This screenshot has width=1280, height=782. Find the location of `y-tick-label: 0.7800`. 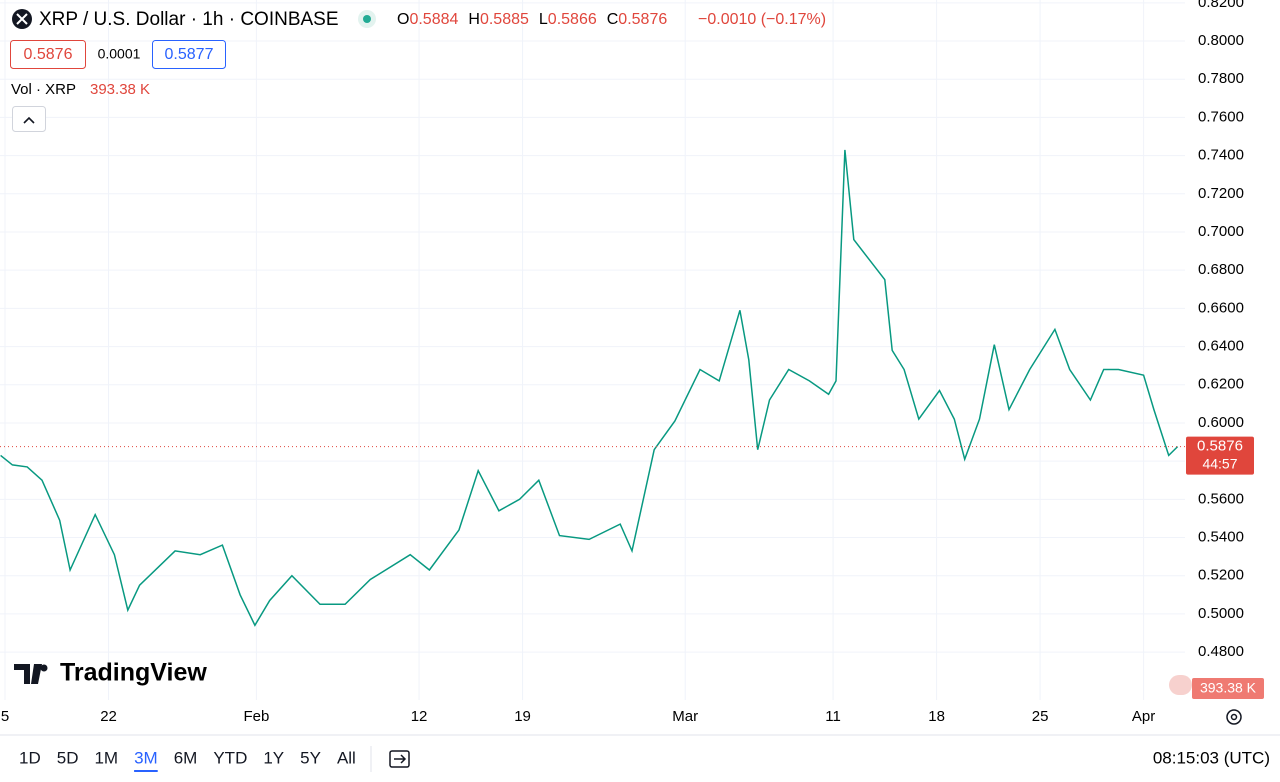

y-tick-label: 0.7800 is located at coordinates (1221, 78).